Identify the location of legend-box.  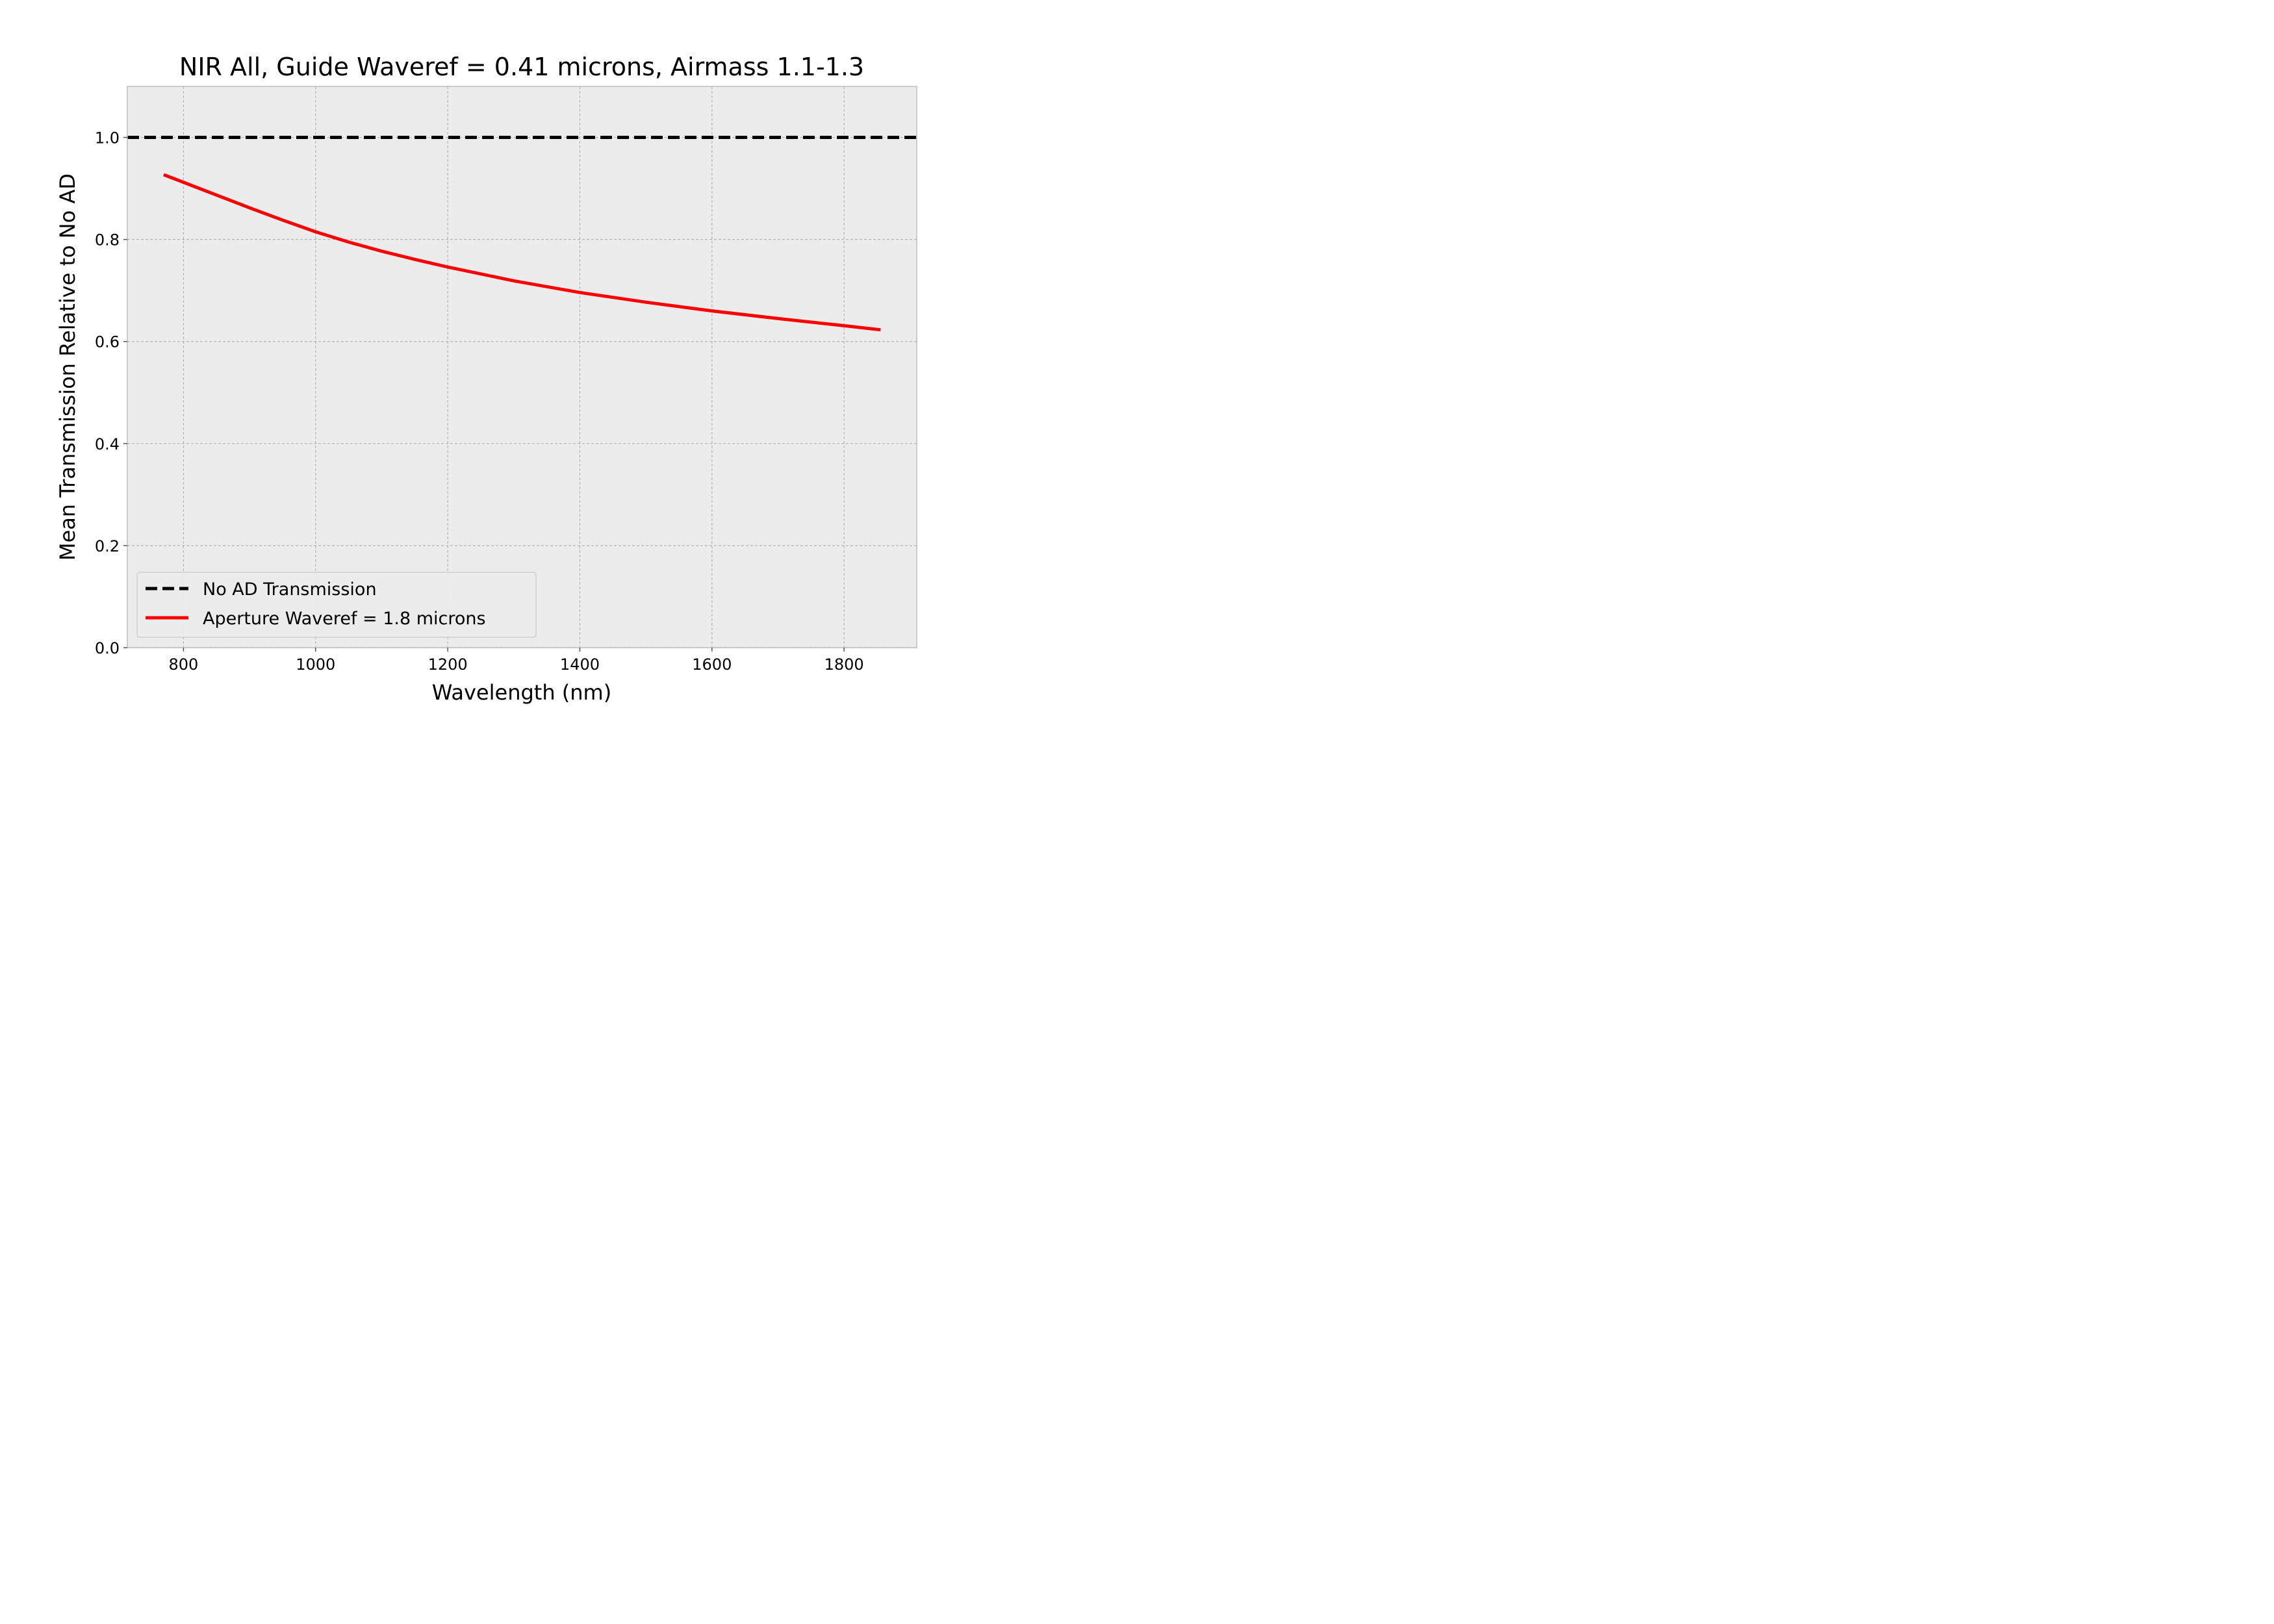
(336, 605).